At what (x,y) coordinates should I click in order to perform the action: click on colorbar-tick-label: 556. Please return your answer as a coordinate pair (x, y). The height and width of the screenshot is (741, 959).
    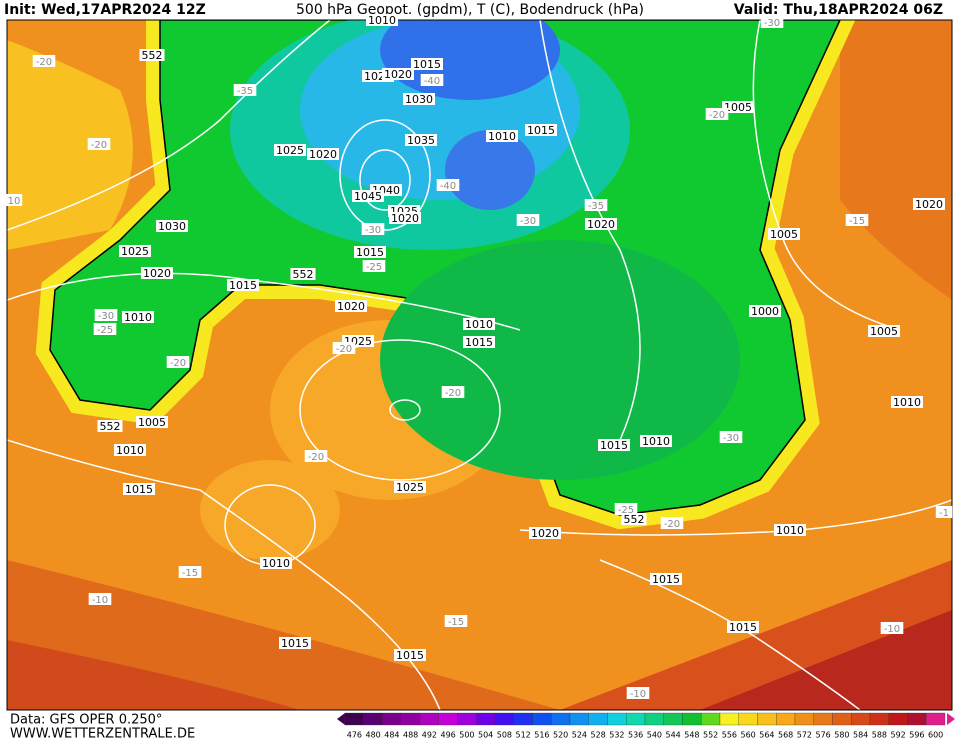
    Looking at the image, I should click on (729, 735).